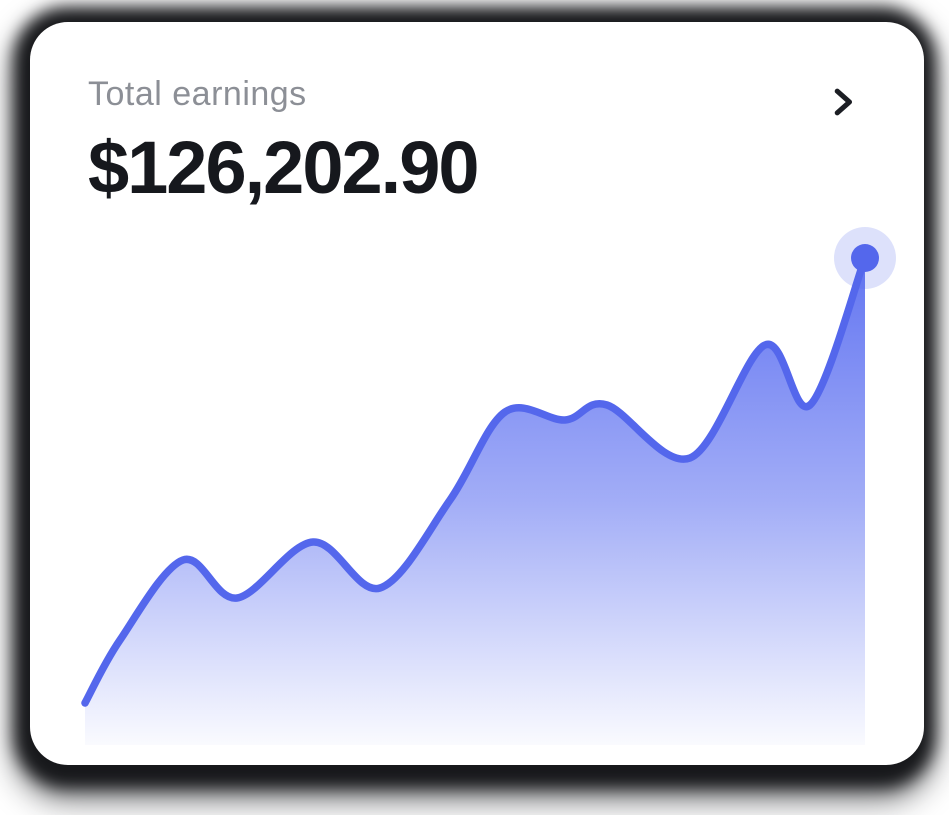 This screenshot has width=949, height=815. I want to click on details-button, so click(843, 102).